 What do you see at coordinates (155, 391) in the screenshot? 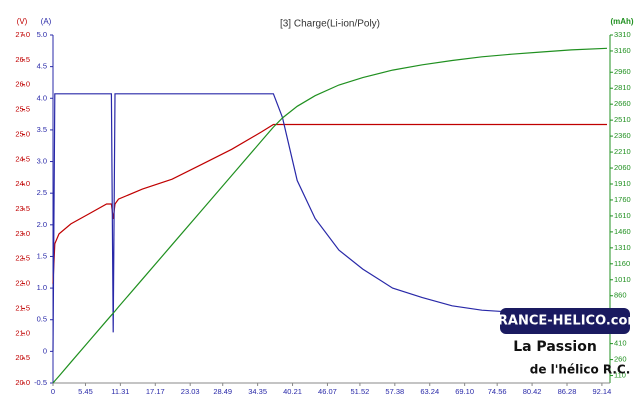
I see `x-tick-label: 17.17` at bounding box center [155, 391].